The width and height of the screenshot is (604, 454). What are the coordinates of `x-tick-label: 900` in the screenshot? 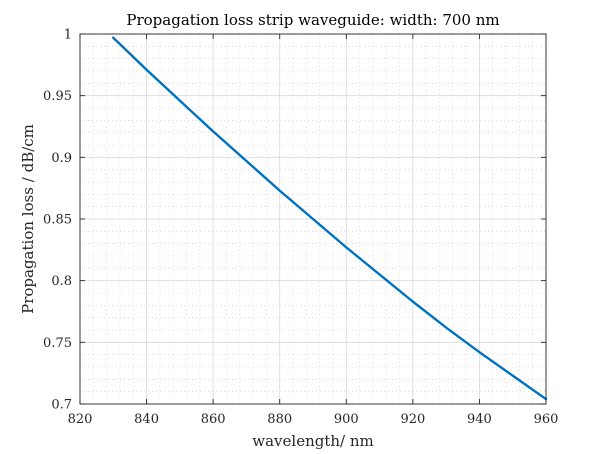 It's located at (346, 419).